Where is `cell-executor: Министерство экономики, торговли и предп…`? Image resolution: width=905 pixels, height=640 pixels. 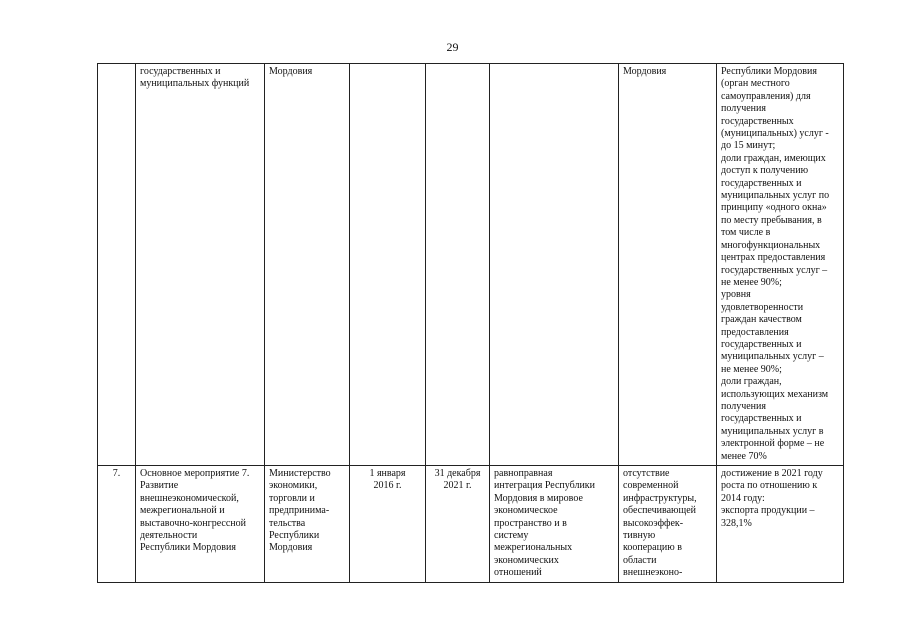
cell-executor: Министерство экономики, торговли и предп… is located at coordinates (307, 524).